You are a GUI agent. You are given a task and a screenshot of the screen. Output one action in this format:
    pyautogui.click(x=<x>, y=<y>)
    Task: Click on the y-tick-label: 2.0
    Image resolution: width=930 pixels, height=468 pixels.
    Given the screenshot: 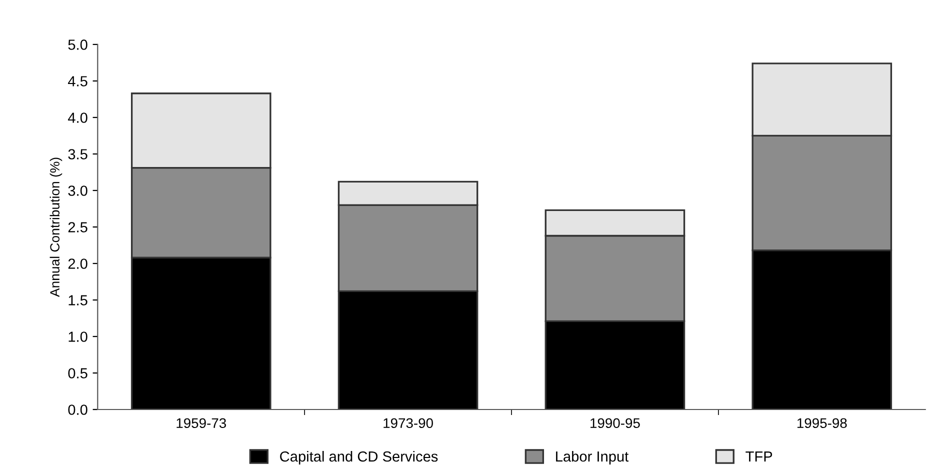 What is the action you would take?
    pyautogui.click(x=78, y=263)
    